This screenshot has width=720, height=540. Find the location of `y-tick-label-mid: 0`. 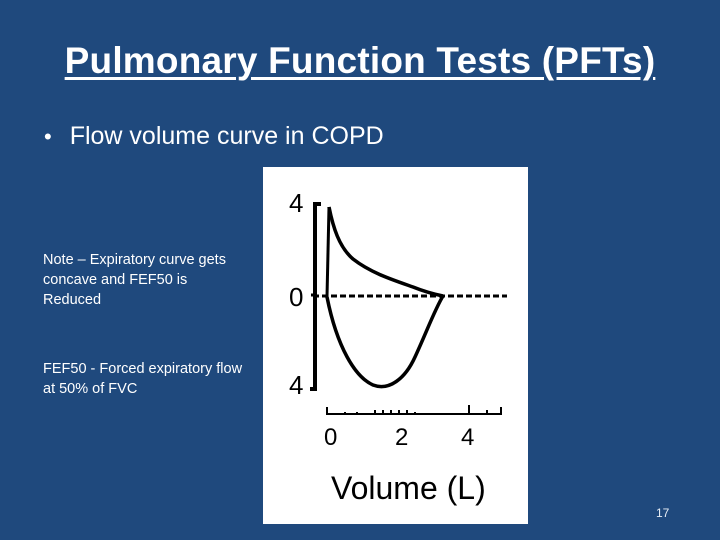

y-tick-label-mid: 0 is located at coordinates (296, 297).